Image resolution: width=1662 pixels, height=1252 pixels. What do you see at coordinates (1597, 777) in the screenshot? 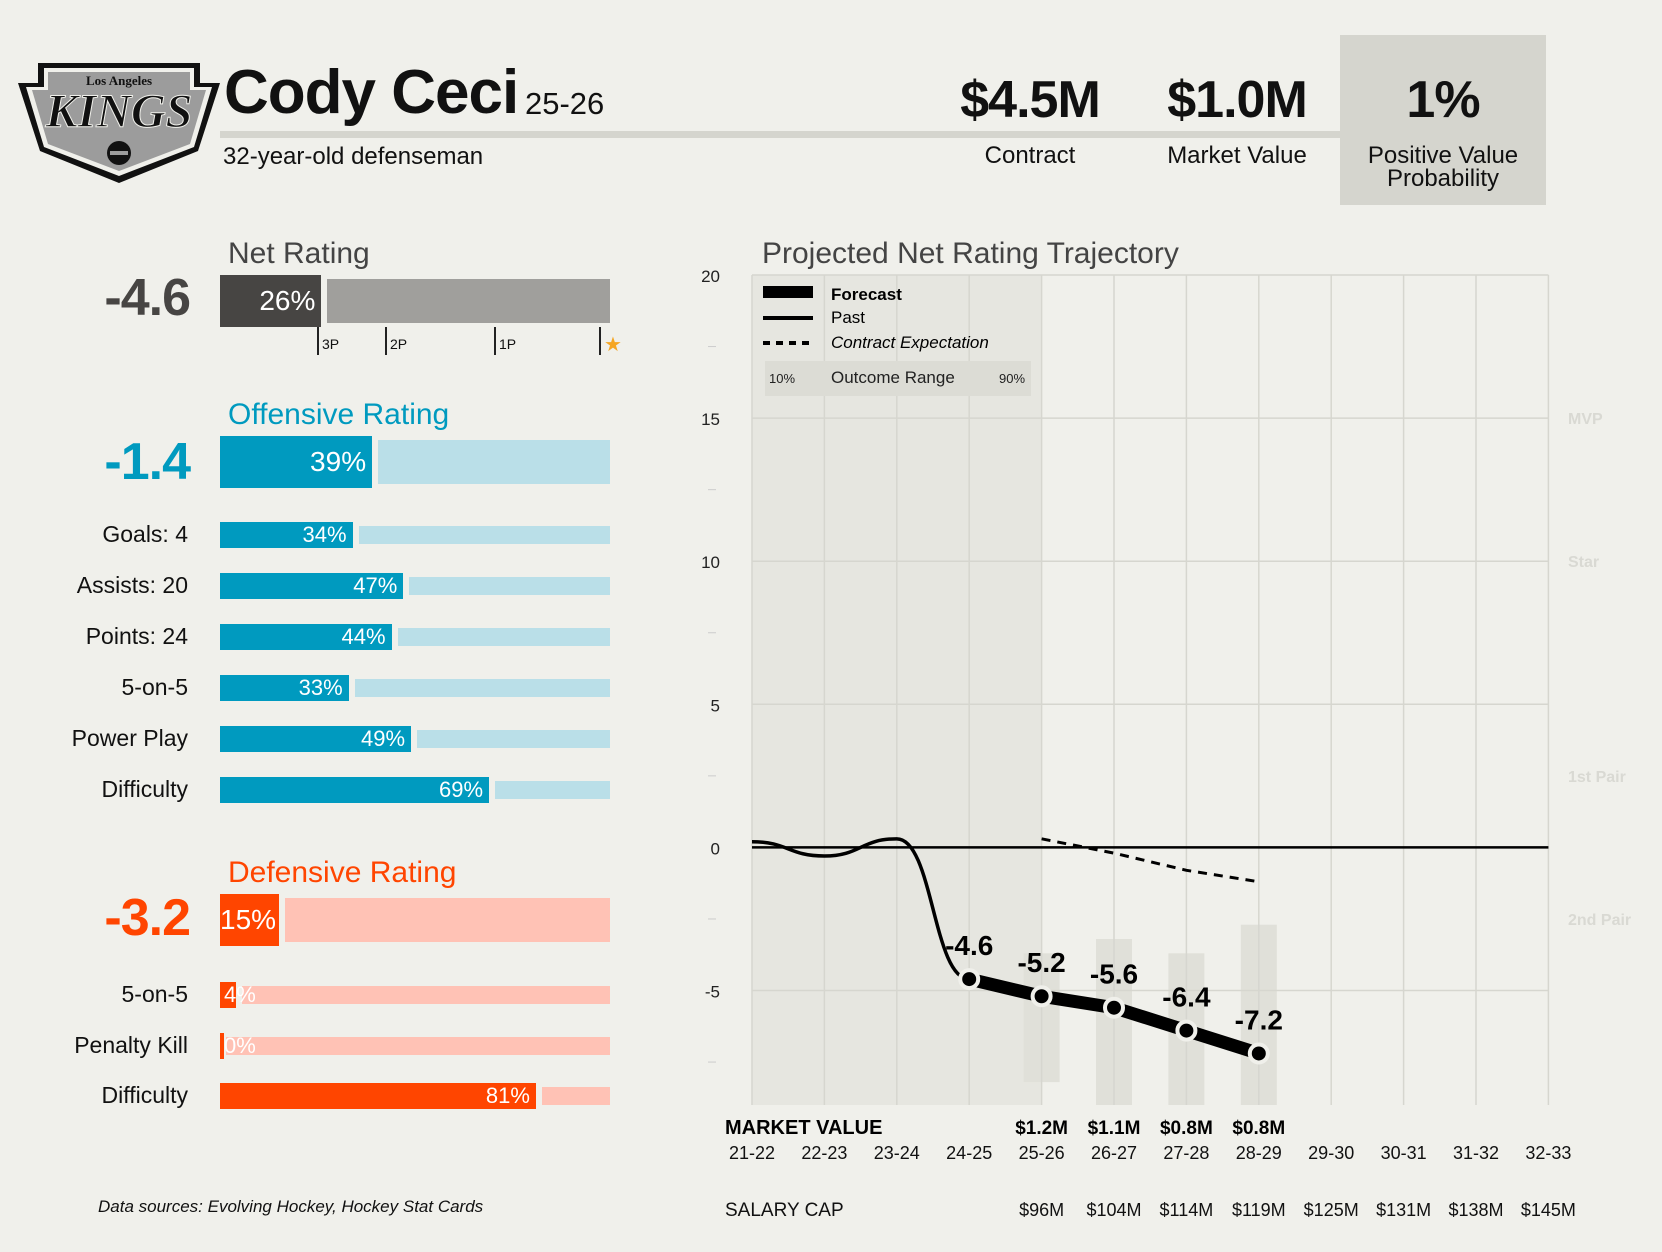
I see `tier-label: 1st Pair` at bounding box center [1597, 777].